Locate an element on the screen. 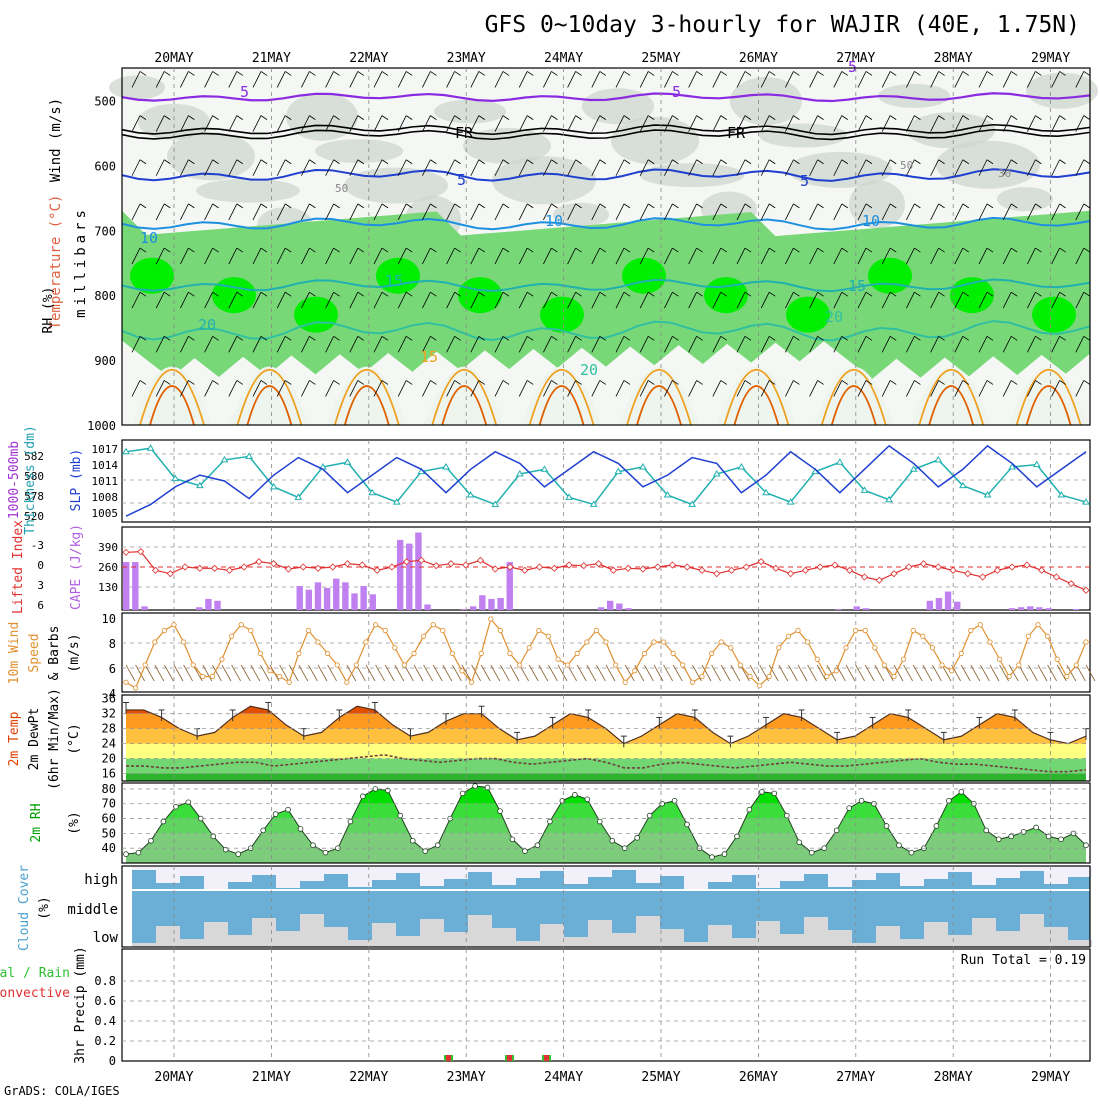  cloud-frame is located at coordinates (606, 906).